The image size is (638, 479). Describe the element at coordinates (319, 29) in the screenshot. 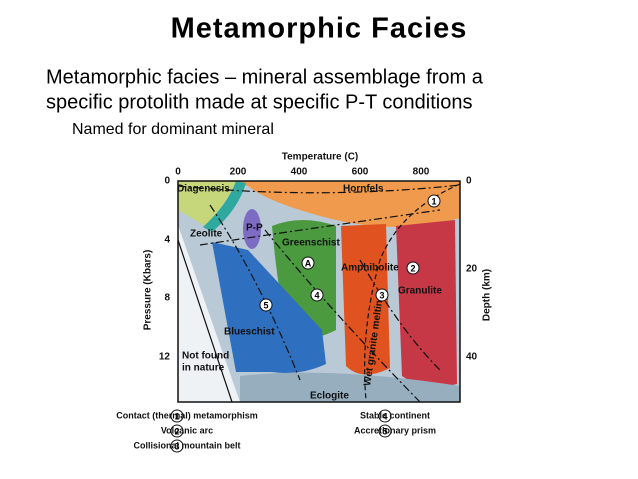

I see `title: Metamorphic Facies` at that location.